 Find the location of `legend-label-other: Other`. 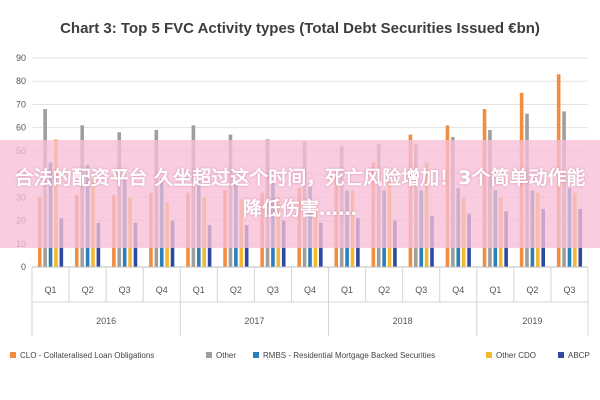

legend-label-other: Other is located at coordinates (226, 355).